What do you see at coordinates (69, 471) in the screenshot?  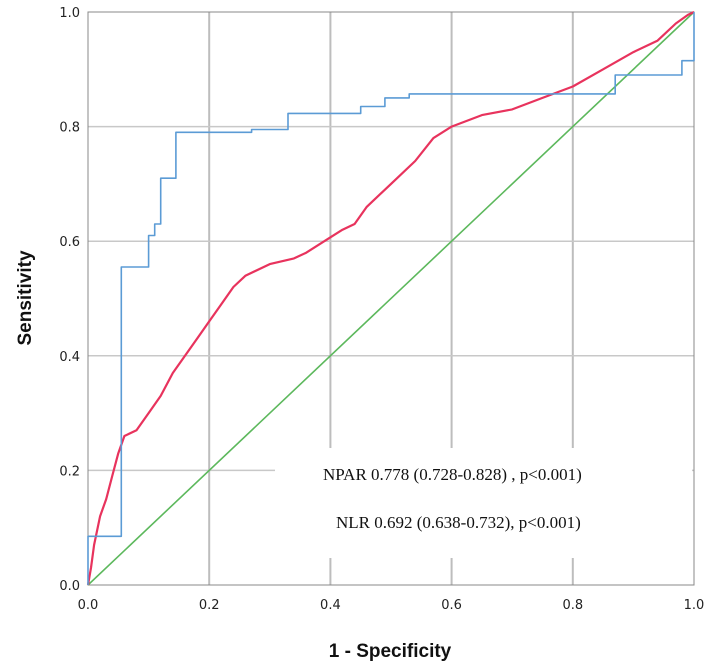 I see `y-tick-label: 0.2` at bounding box center [69, 471].